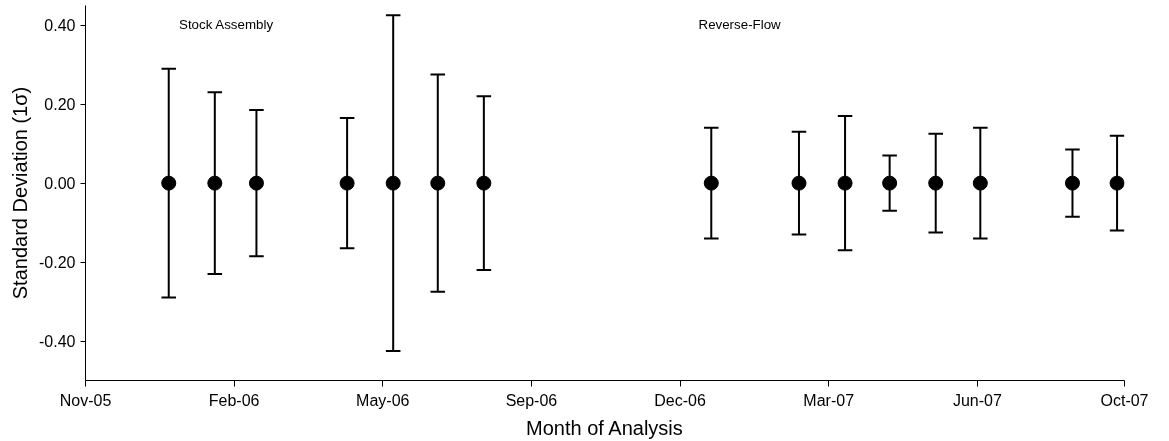  I want to click on x-tick-label: Dec-06, so click(680, 400).